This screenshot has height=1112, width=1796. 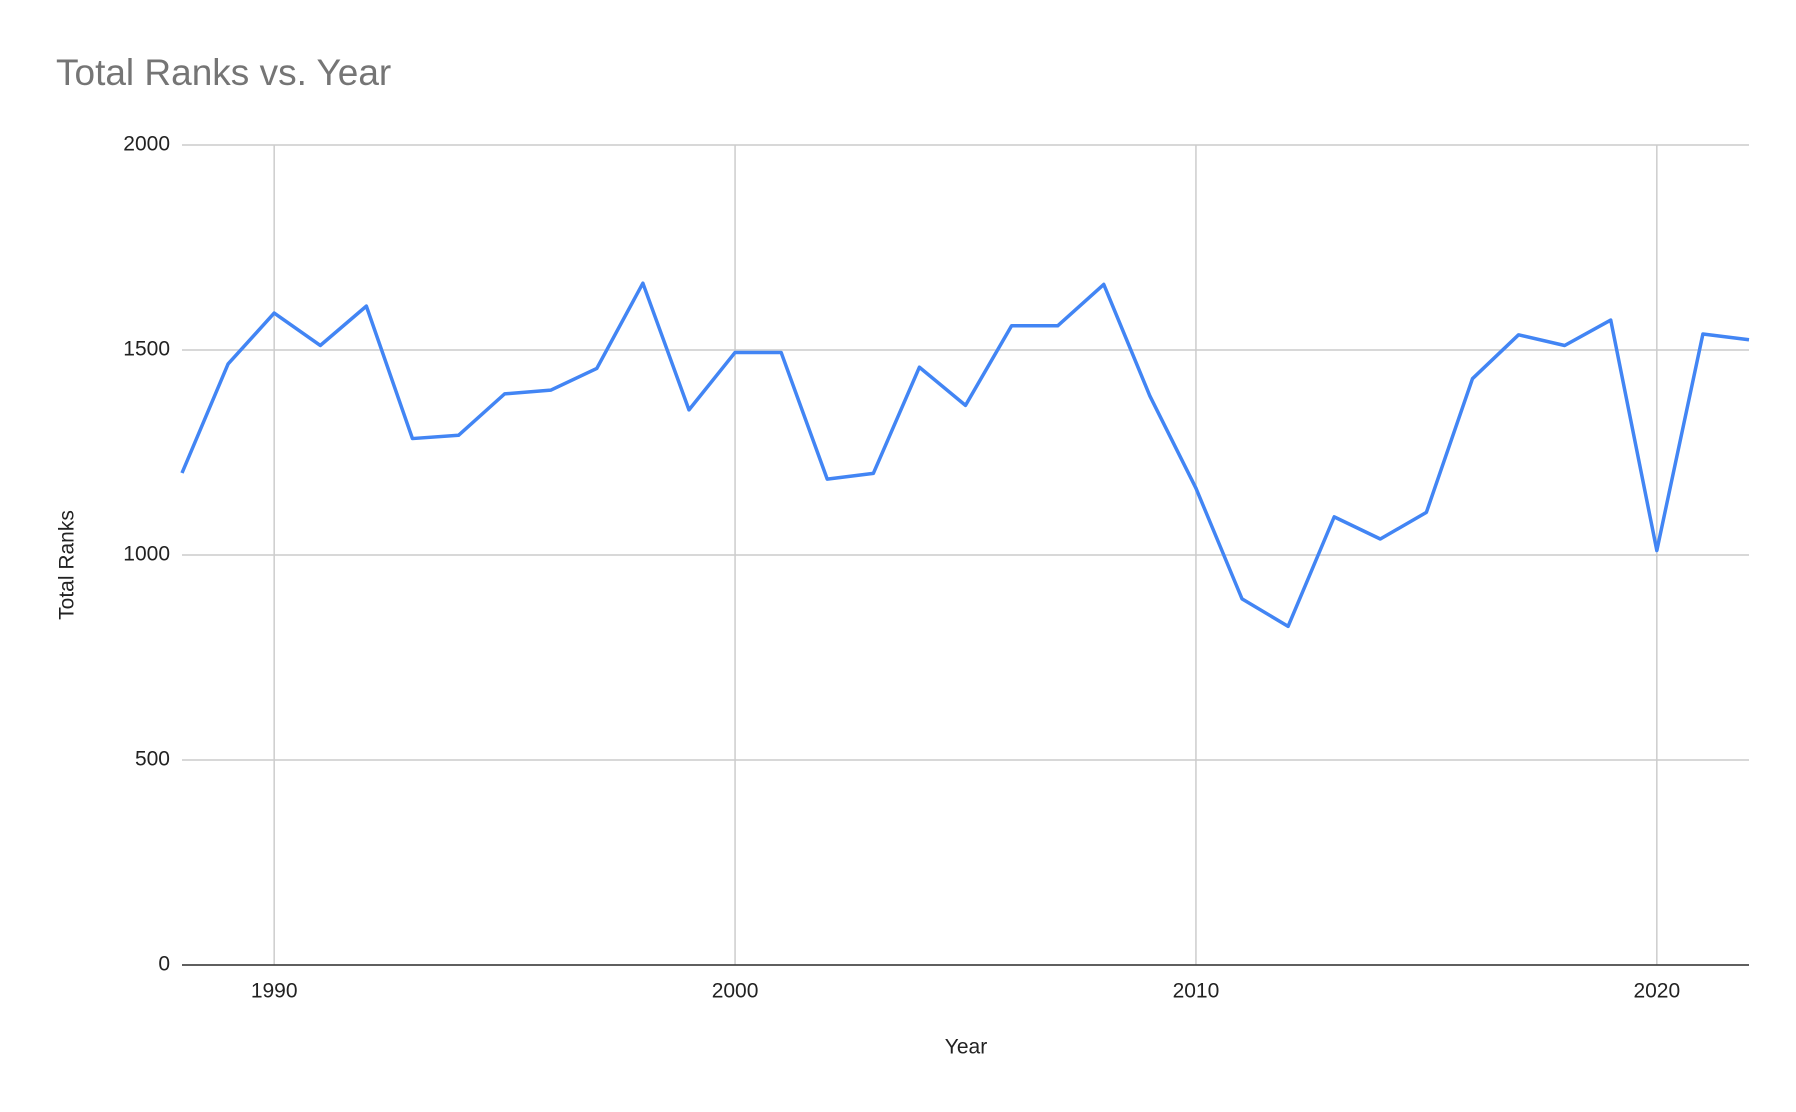 I want to click on x-tick-label: 2010, so click(x=1196, y=991).